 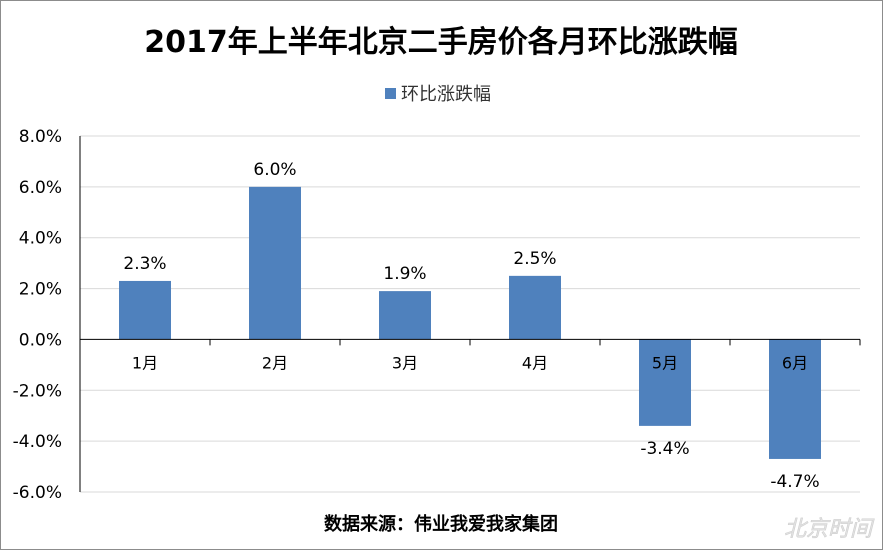 What do you see at coordinates (40, 137) in the screenshot?
I see `y-tick-label: 8.0%` at bounding box center [40, 137].